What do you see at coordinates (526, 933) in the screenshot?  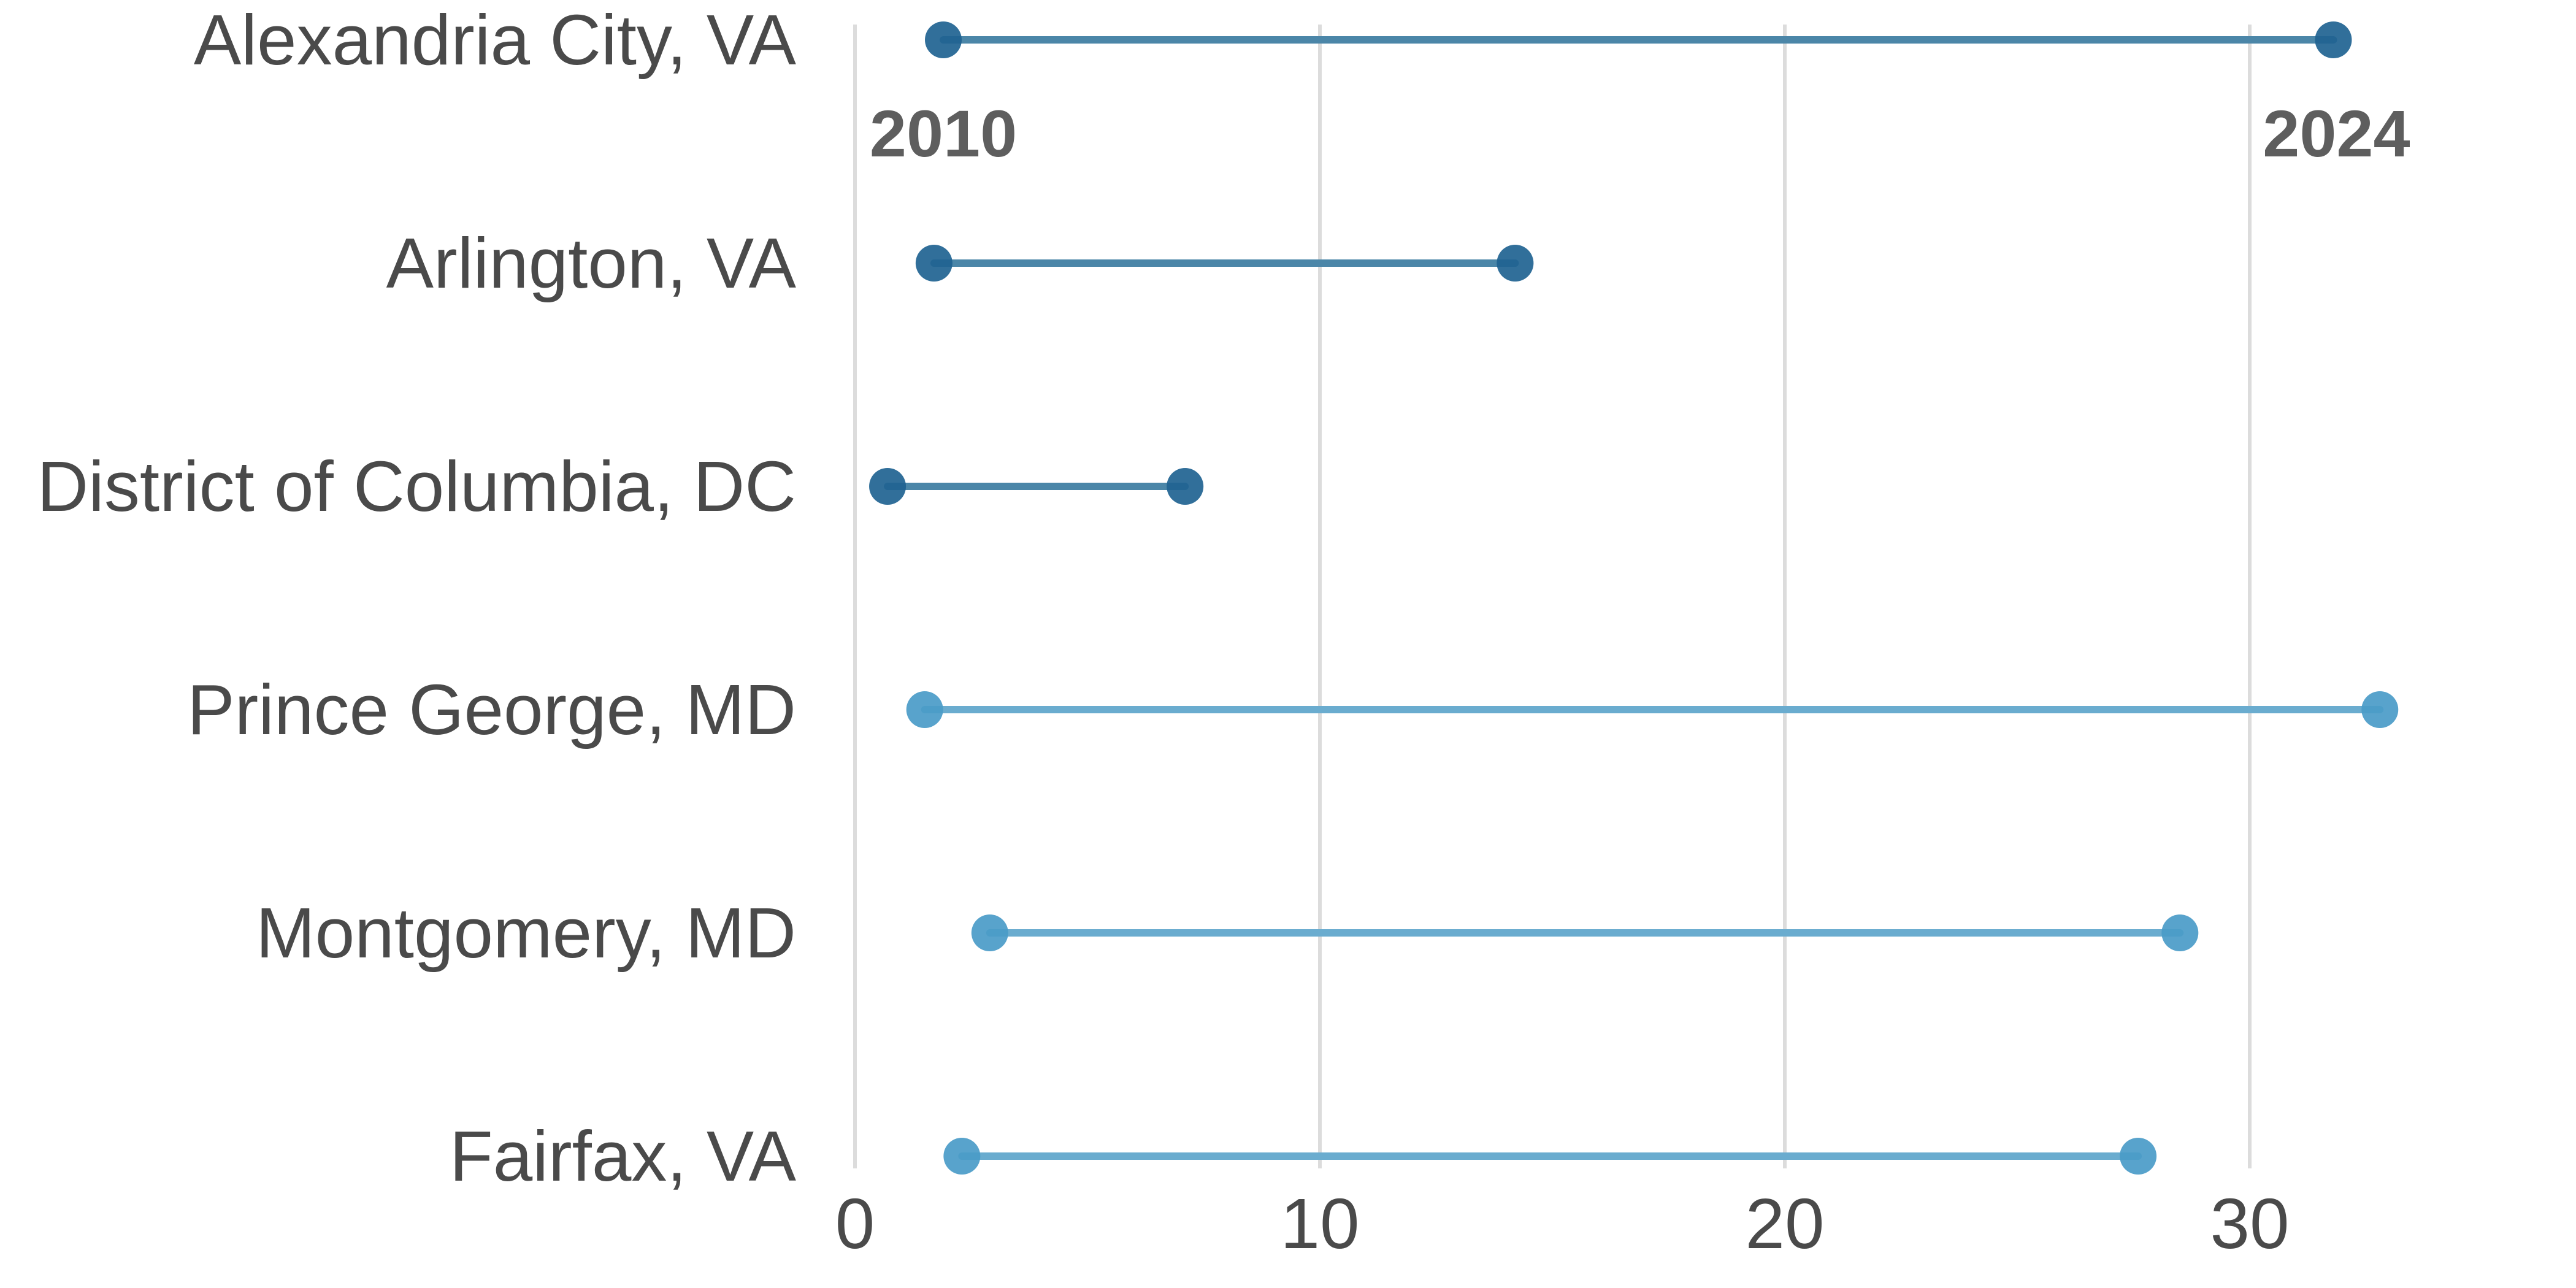 I see `category-label: Montgomery, MD` at bounding box center [526, 933].